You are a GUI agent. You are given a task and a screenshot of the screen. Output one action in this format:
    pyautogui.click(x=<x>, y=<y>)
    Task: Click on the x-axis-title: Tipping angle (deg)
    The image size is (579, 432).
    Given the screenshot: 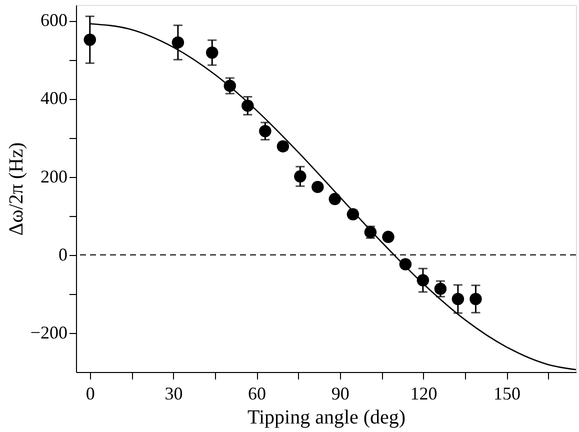 What is the action you would take?
    pyautogui.click(x=326, y=417)
    